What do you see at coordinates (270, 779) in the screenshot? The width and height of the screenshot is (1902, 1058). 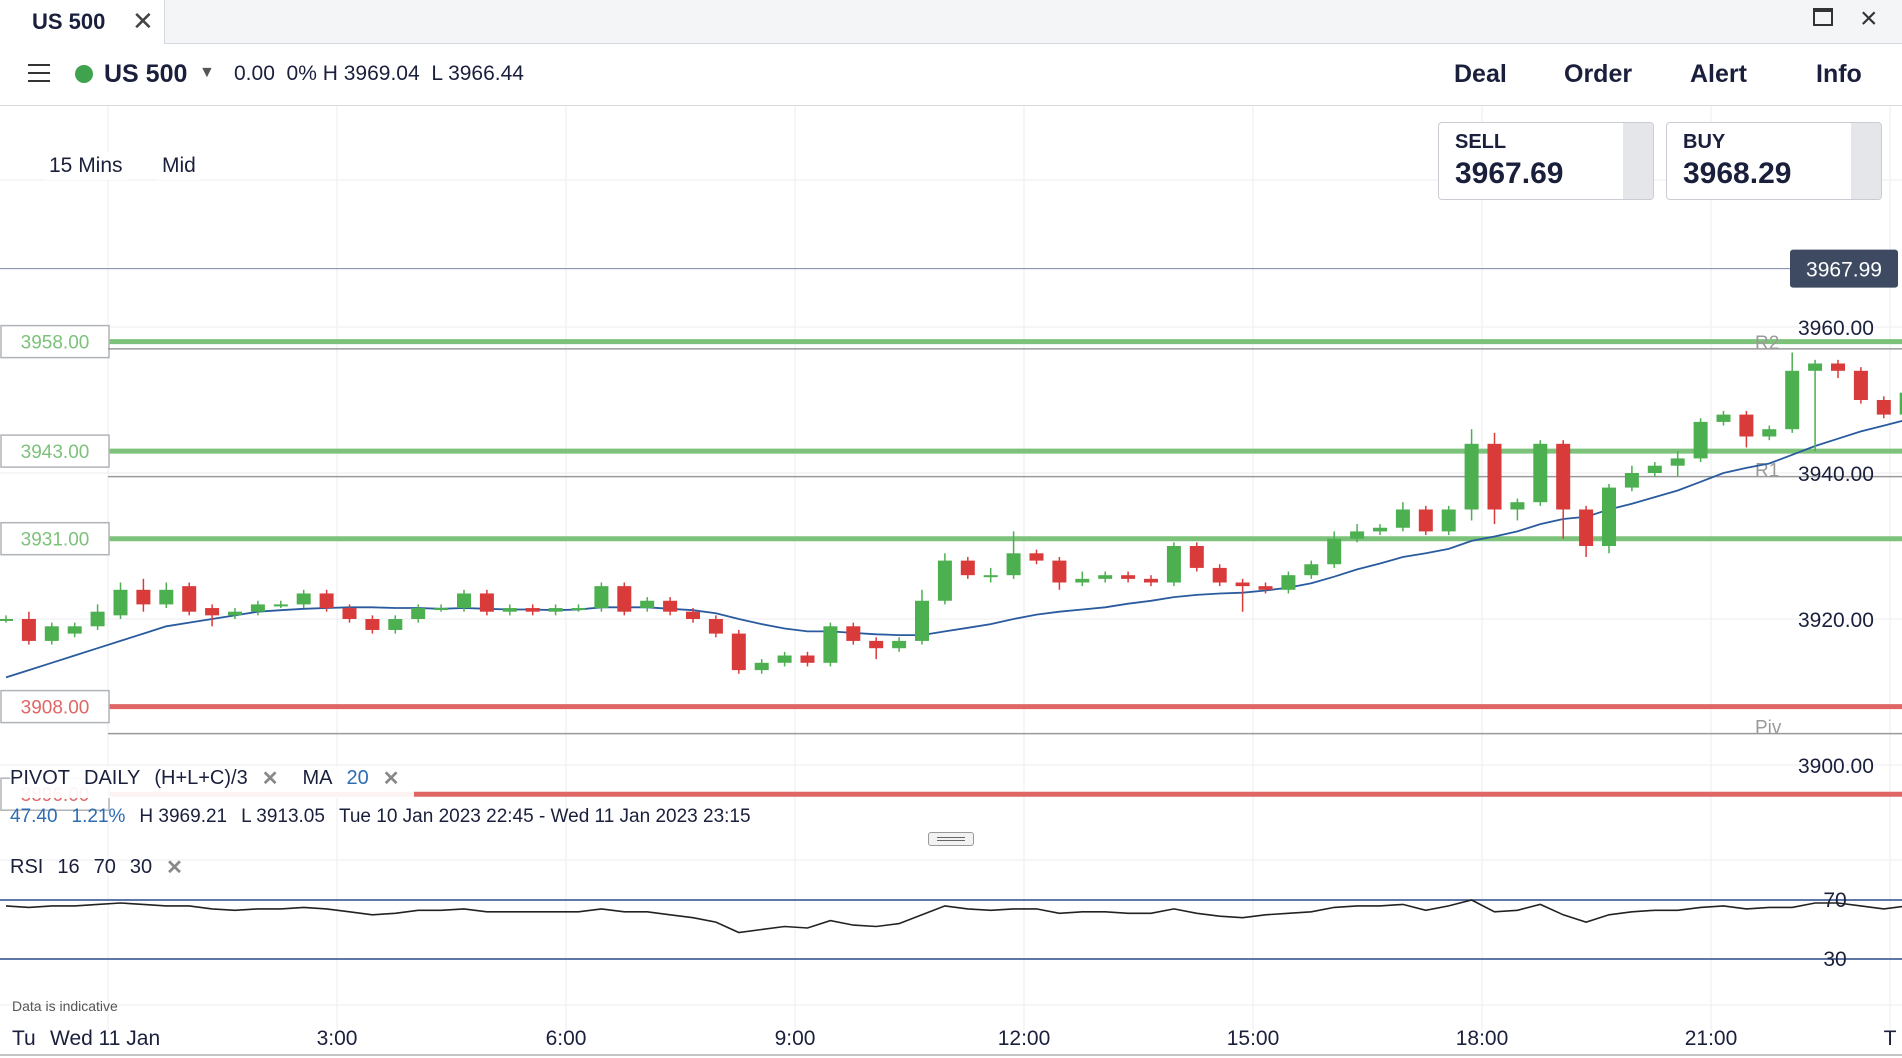 I see `remove-pivot-icon: ✕` at bounding box center [270, 779].